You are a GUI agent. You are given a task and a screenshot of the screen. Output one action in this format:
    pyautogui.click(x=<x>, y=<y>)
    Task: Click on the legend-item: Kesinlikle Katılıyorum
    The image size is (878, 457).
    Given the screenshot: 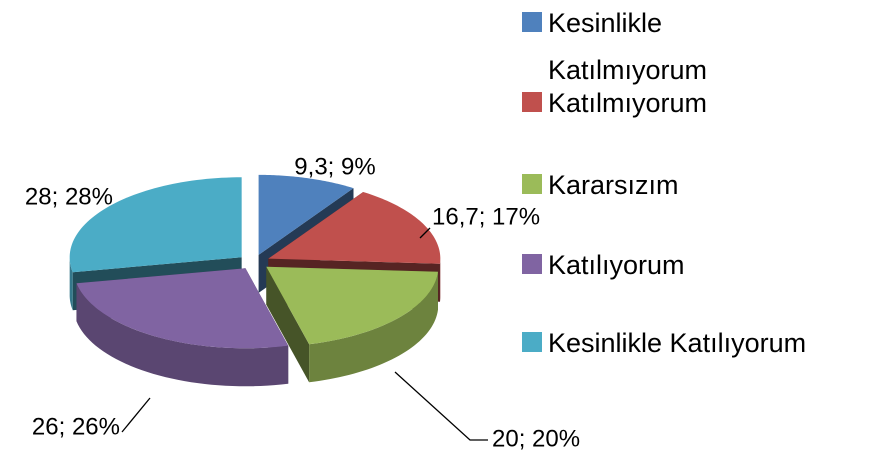 What is the action you would take?
    pyautogui.click(x=700, y=343)
    